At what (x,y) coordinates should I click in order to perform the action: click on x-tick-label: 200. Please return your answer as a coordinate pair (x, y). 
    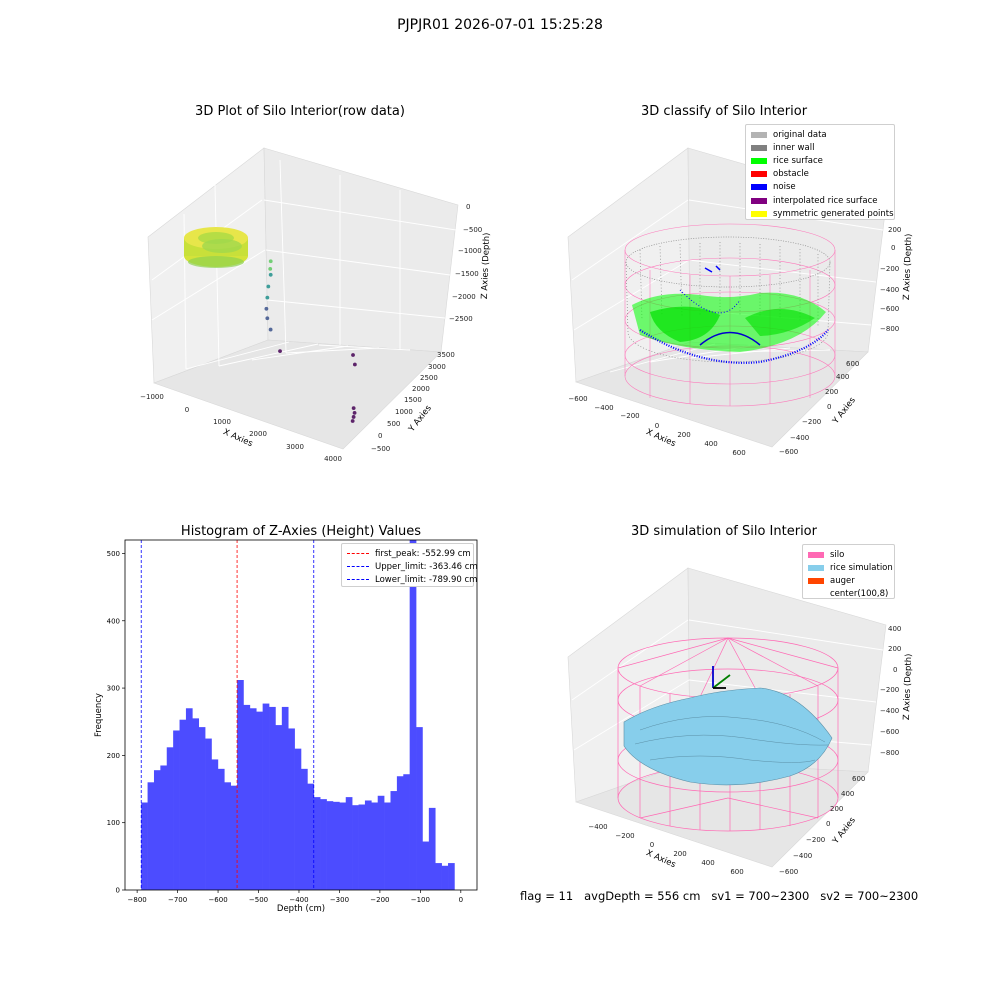
    Looking at the image, I should click on (683, 435).